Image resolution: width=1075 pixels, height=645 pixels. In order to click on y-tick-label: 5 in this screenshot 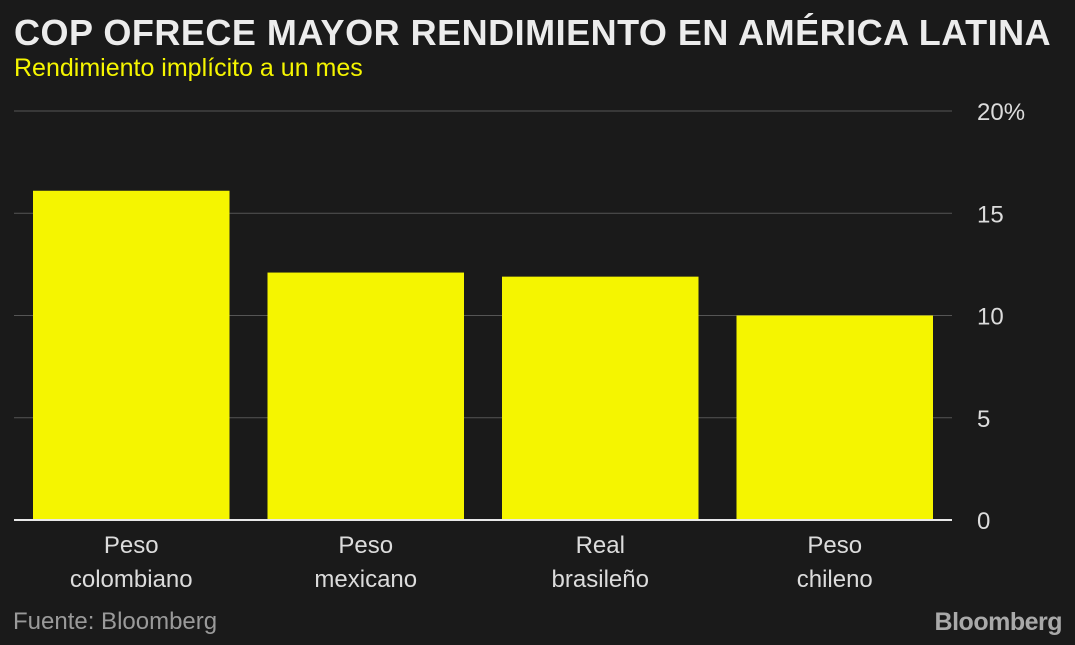, I will do `click(983, 419)`.